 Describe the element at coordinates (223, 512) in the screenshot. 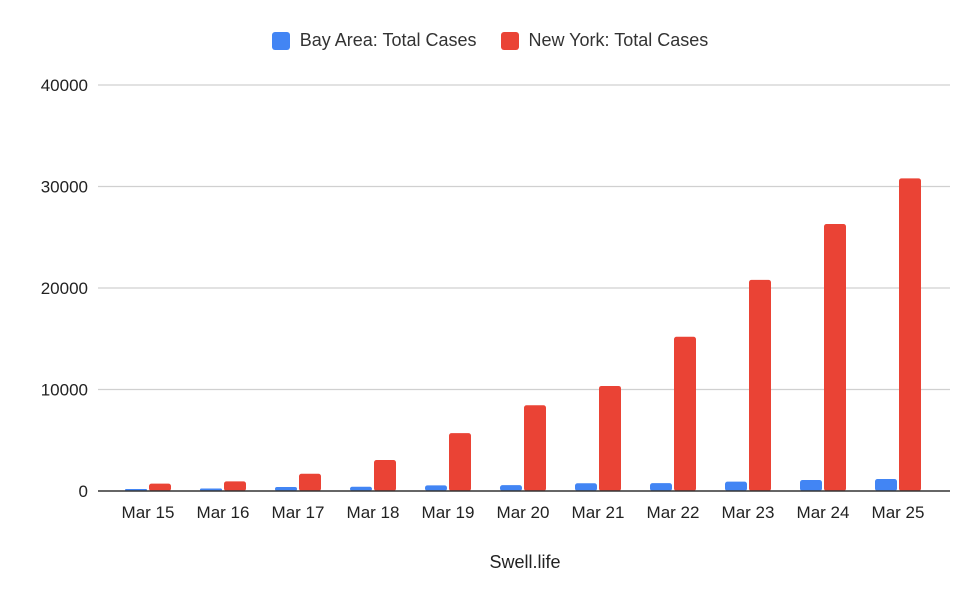

I see `x-tick-label: Mar 16` at that location.